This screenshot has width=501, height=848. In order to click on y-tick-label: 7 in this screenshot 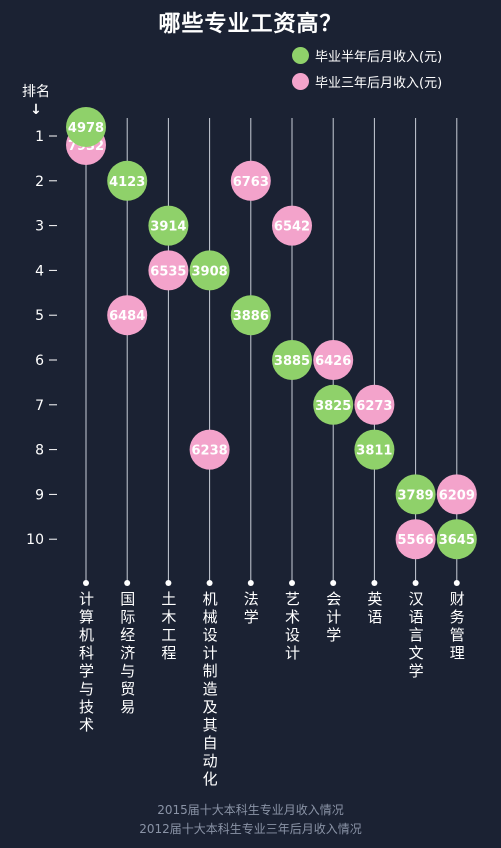, I will do `click(39, 406)`.